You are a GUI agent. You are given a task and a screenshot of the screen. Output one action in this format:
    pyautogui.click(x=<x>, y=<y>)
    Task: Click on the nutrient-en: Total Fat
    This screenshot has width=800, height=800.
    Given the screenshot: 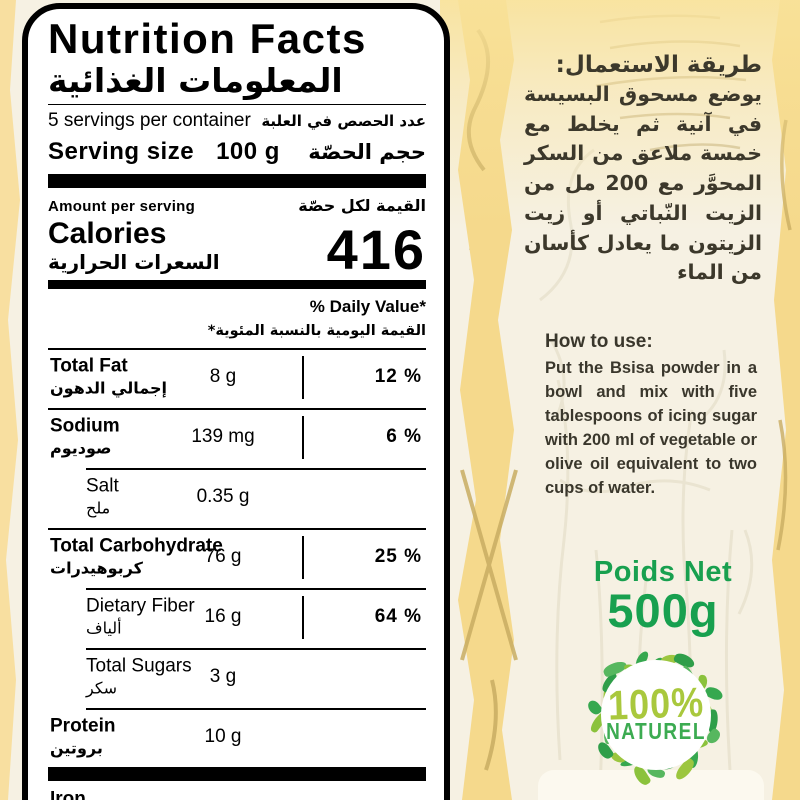 What is the action you would take?
    pyautogui.click(x=89, y=366)
    